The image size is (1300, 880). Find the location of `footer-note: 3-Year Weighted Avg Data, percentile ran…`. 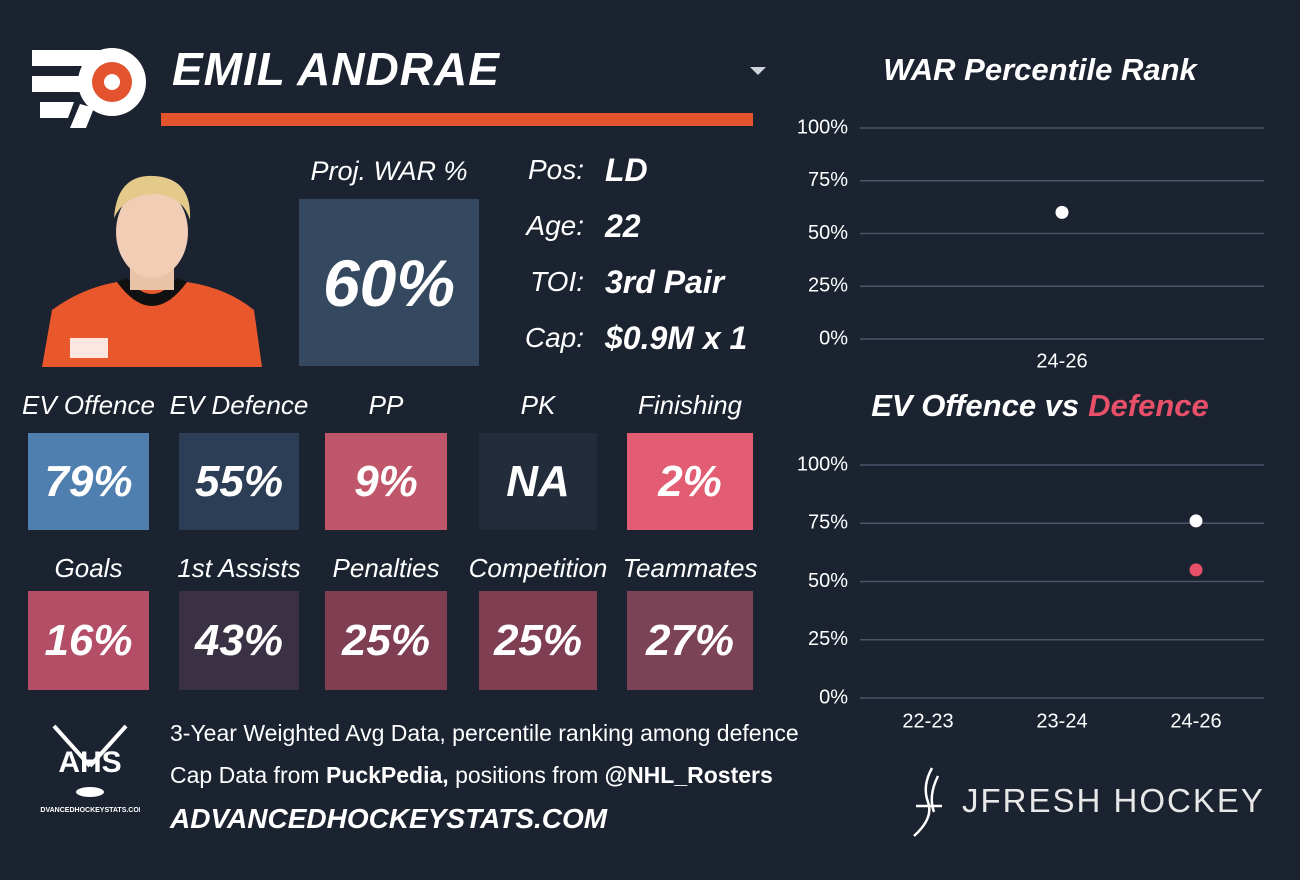

footer-note: 3-Year Weighted Avg Data, percentile ran… is located at coordinates (484, 733).